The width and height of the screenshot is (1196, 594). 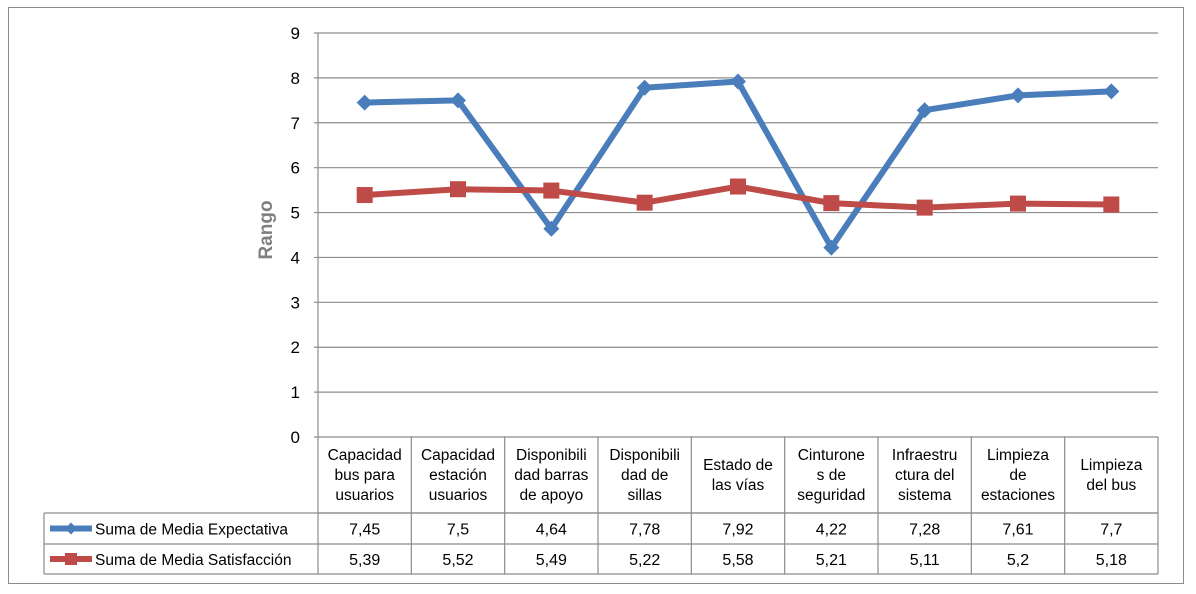 What do you see at coordinates (1017, 530) in the screenshot?
I see `data-table-value: 7,61` at bounding box center [1017, 530].